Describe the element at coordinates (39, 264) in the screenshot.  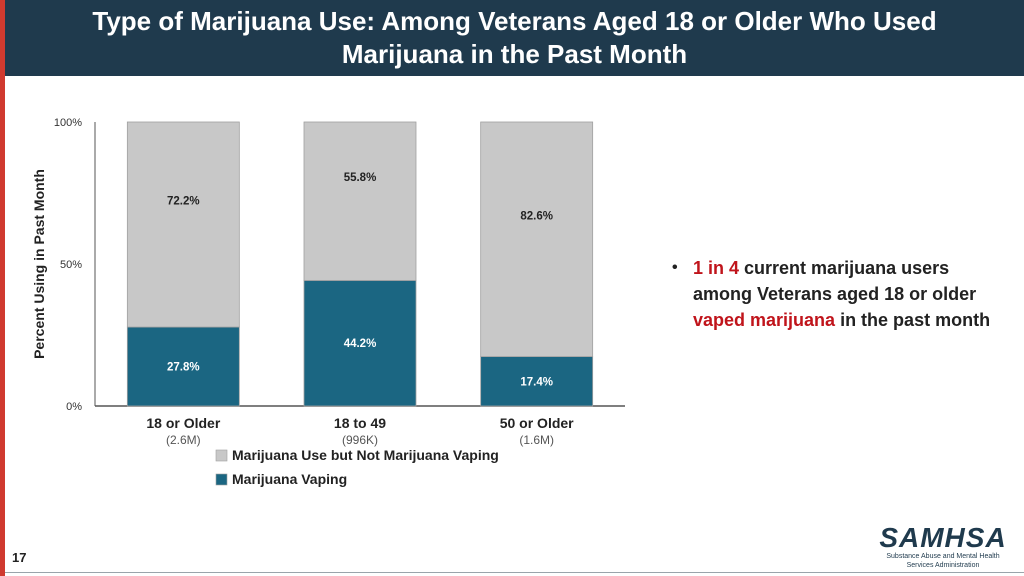
I see `y-axis-label: Percent Using in Past Month` at that location.